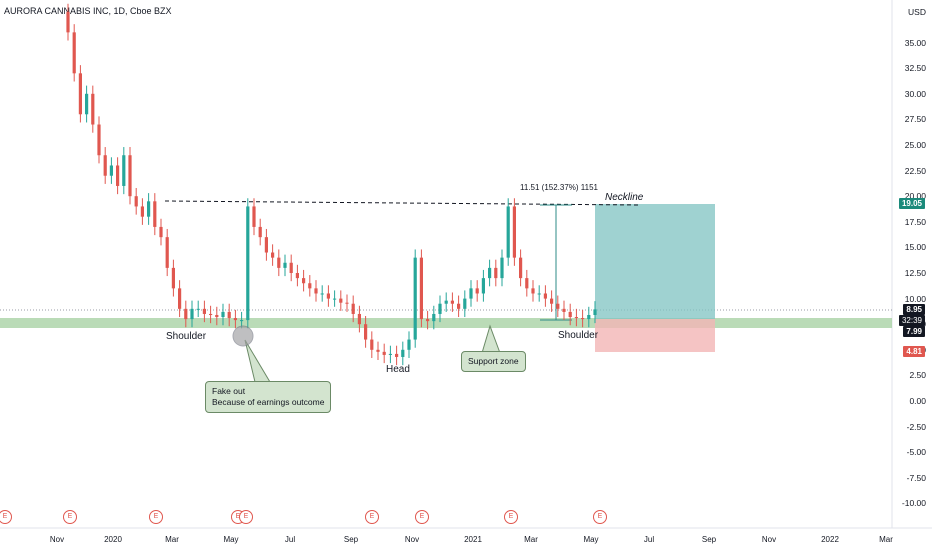 The image size is (932, 550). Describe the element at coordinates (913, 503) in the screenshot. I see `price-tick-label: -10.00` at that location.